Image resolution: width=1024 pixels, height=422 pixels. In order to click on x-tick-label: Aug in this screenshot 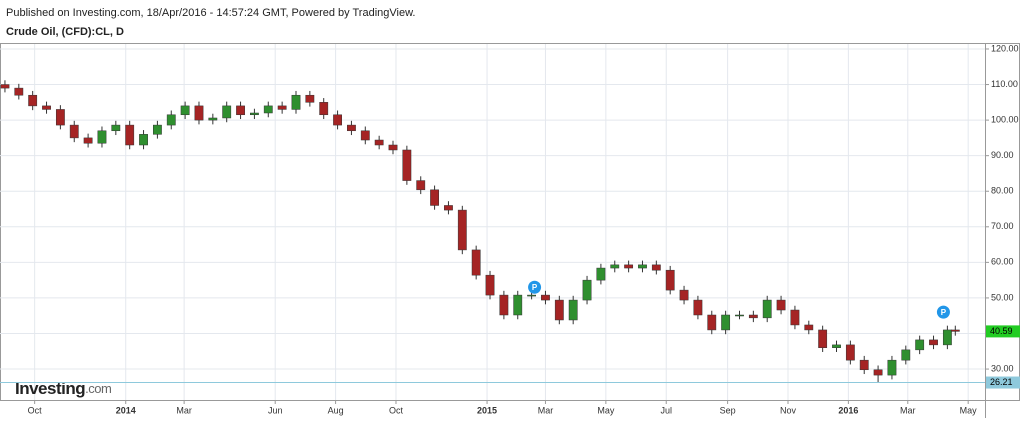, I will do `click(336, 410)`.